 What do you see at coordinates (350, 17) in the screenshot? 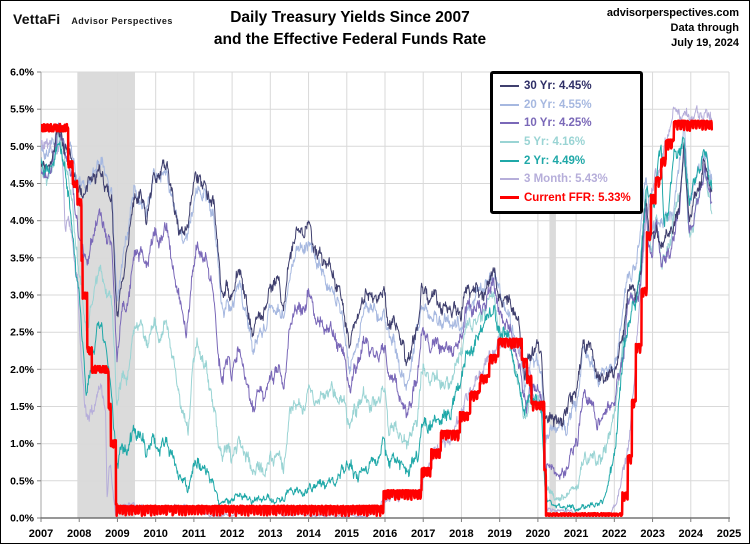
I see `chart-title-line1: Daily Treasury Yields Since 2007` at bounding box center [350, 17].